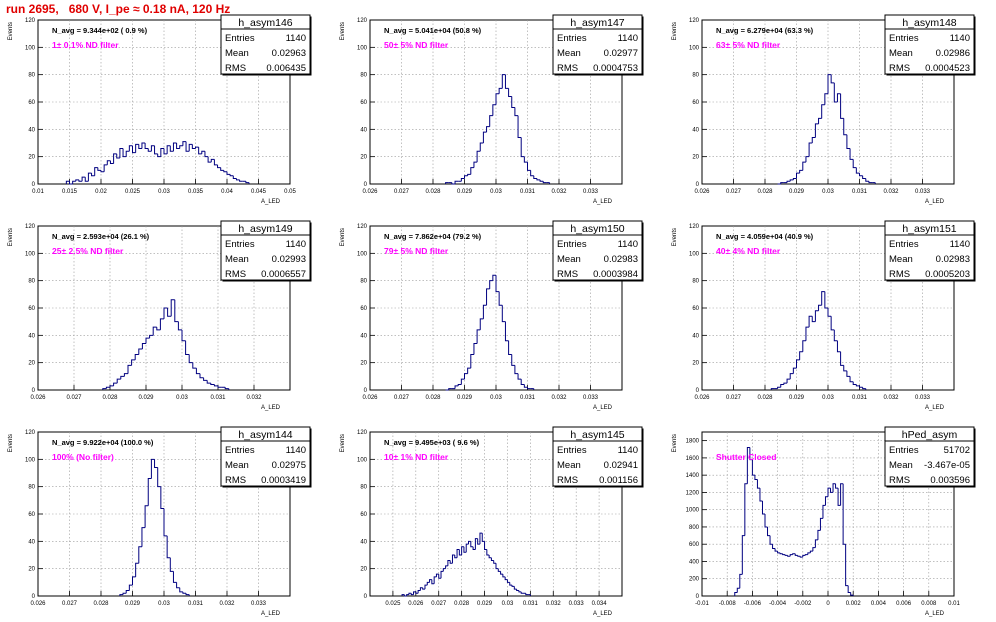  Describe the element at coordinates (103, 442) in the screenshot. I see `navg-label: N_avg = 9.922e+04 (100.0 %)` at that location.